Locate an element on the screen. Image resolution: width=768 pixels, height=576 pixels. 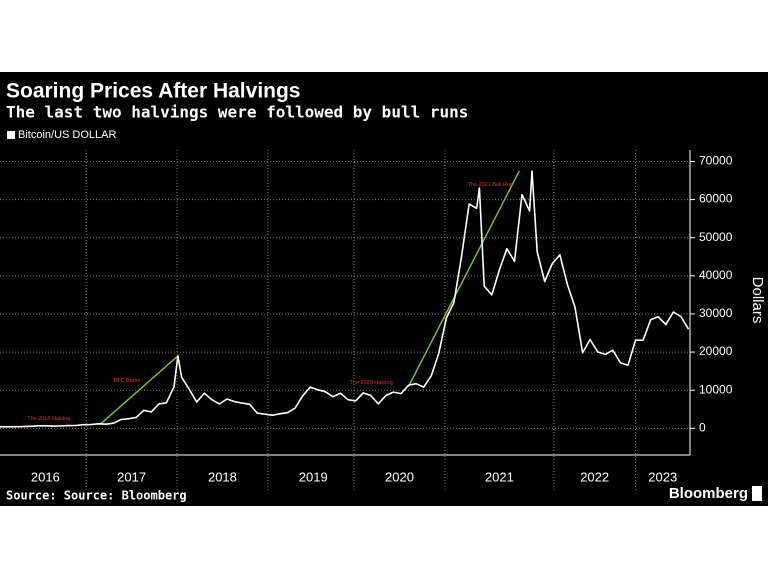
x-tick-label: 2022 is located at coordinates (594, 476).